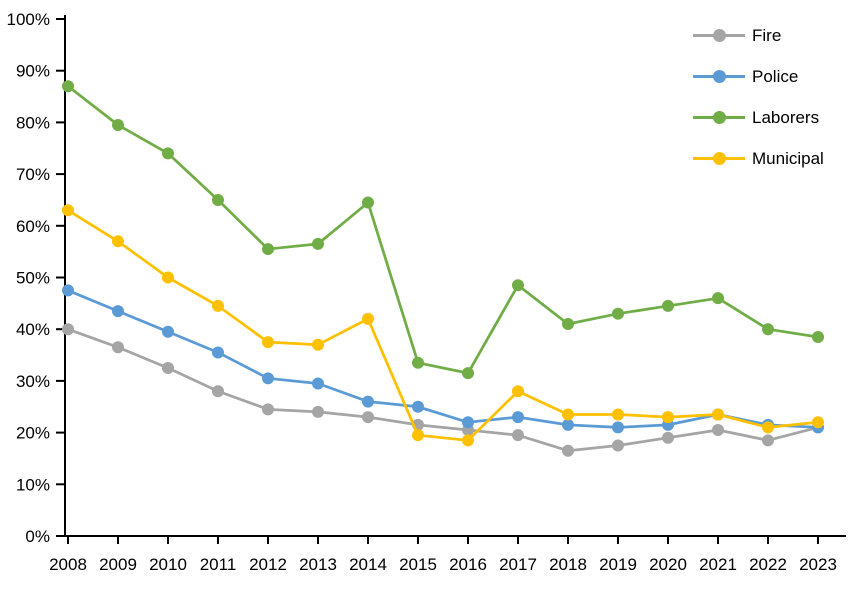  What do you see at coordinates (719, 35) in the screenshot?
I see `fire-series-swatch-icon` at bounding box center [719, 35].